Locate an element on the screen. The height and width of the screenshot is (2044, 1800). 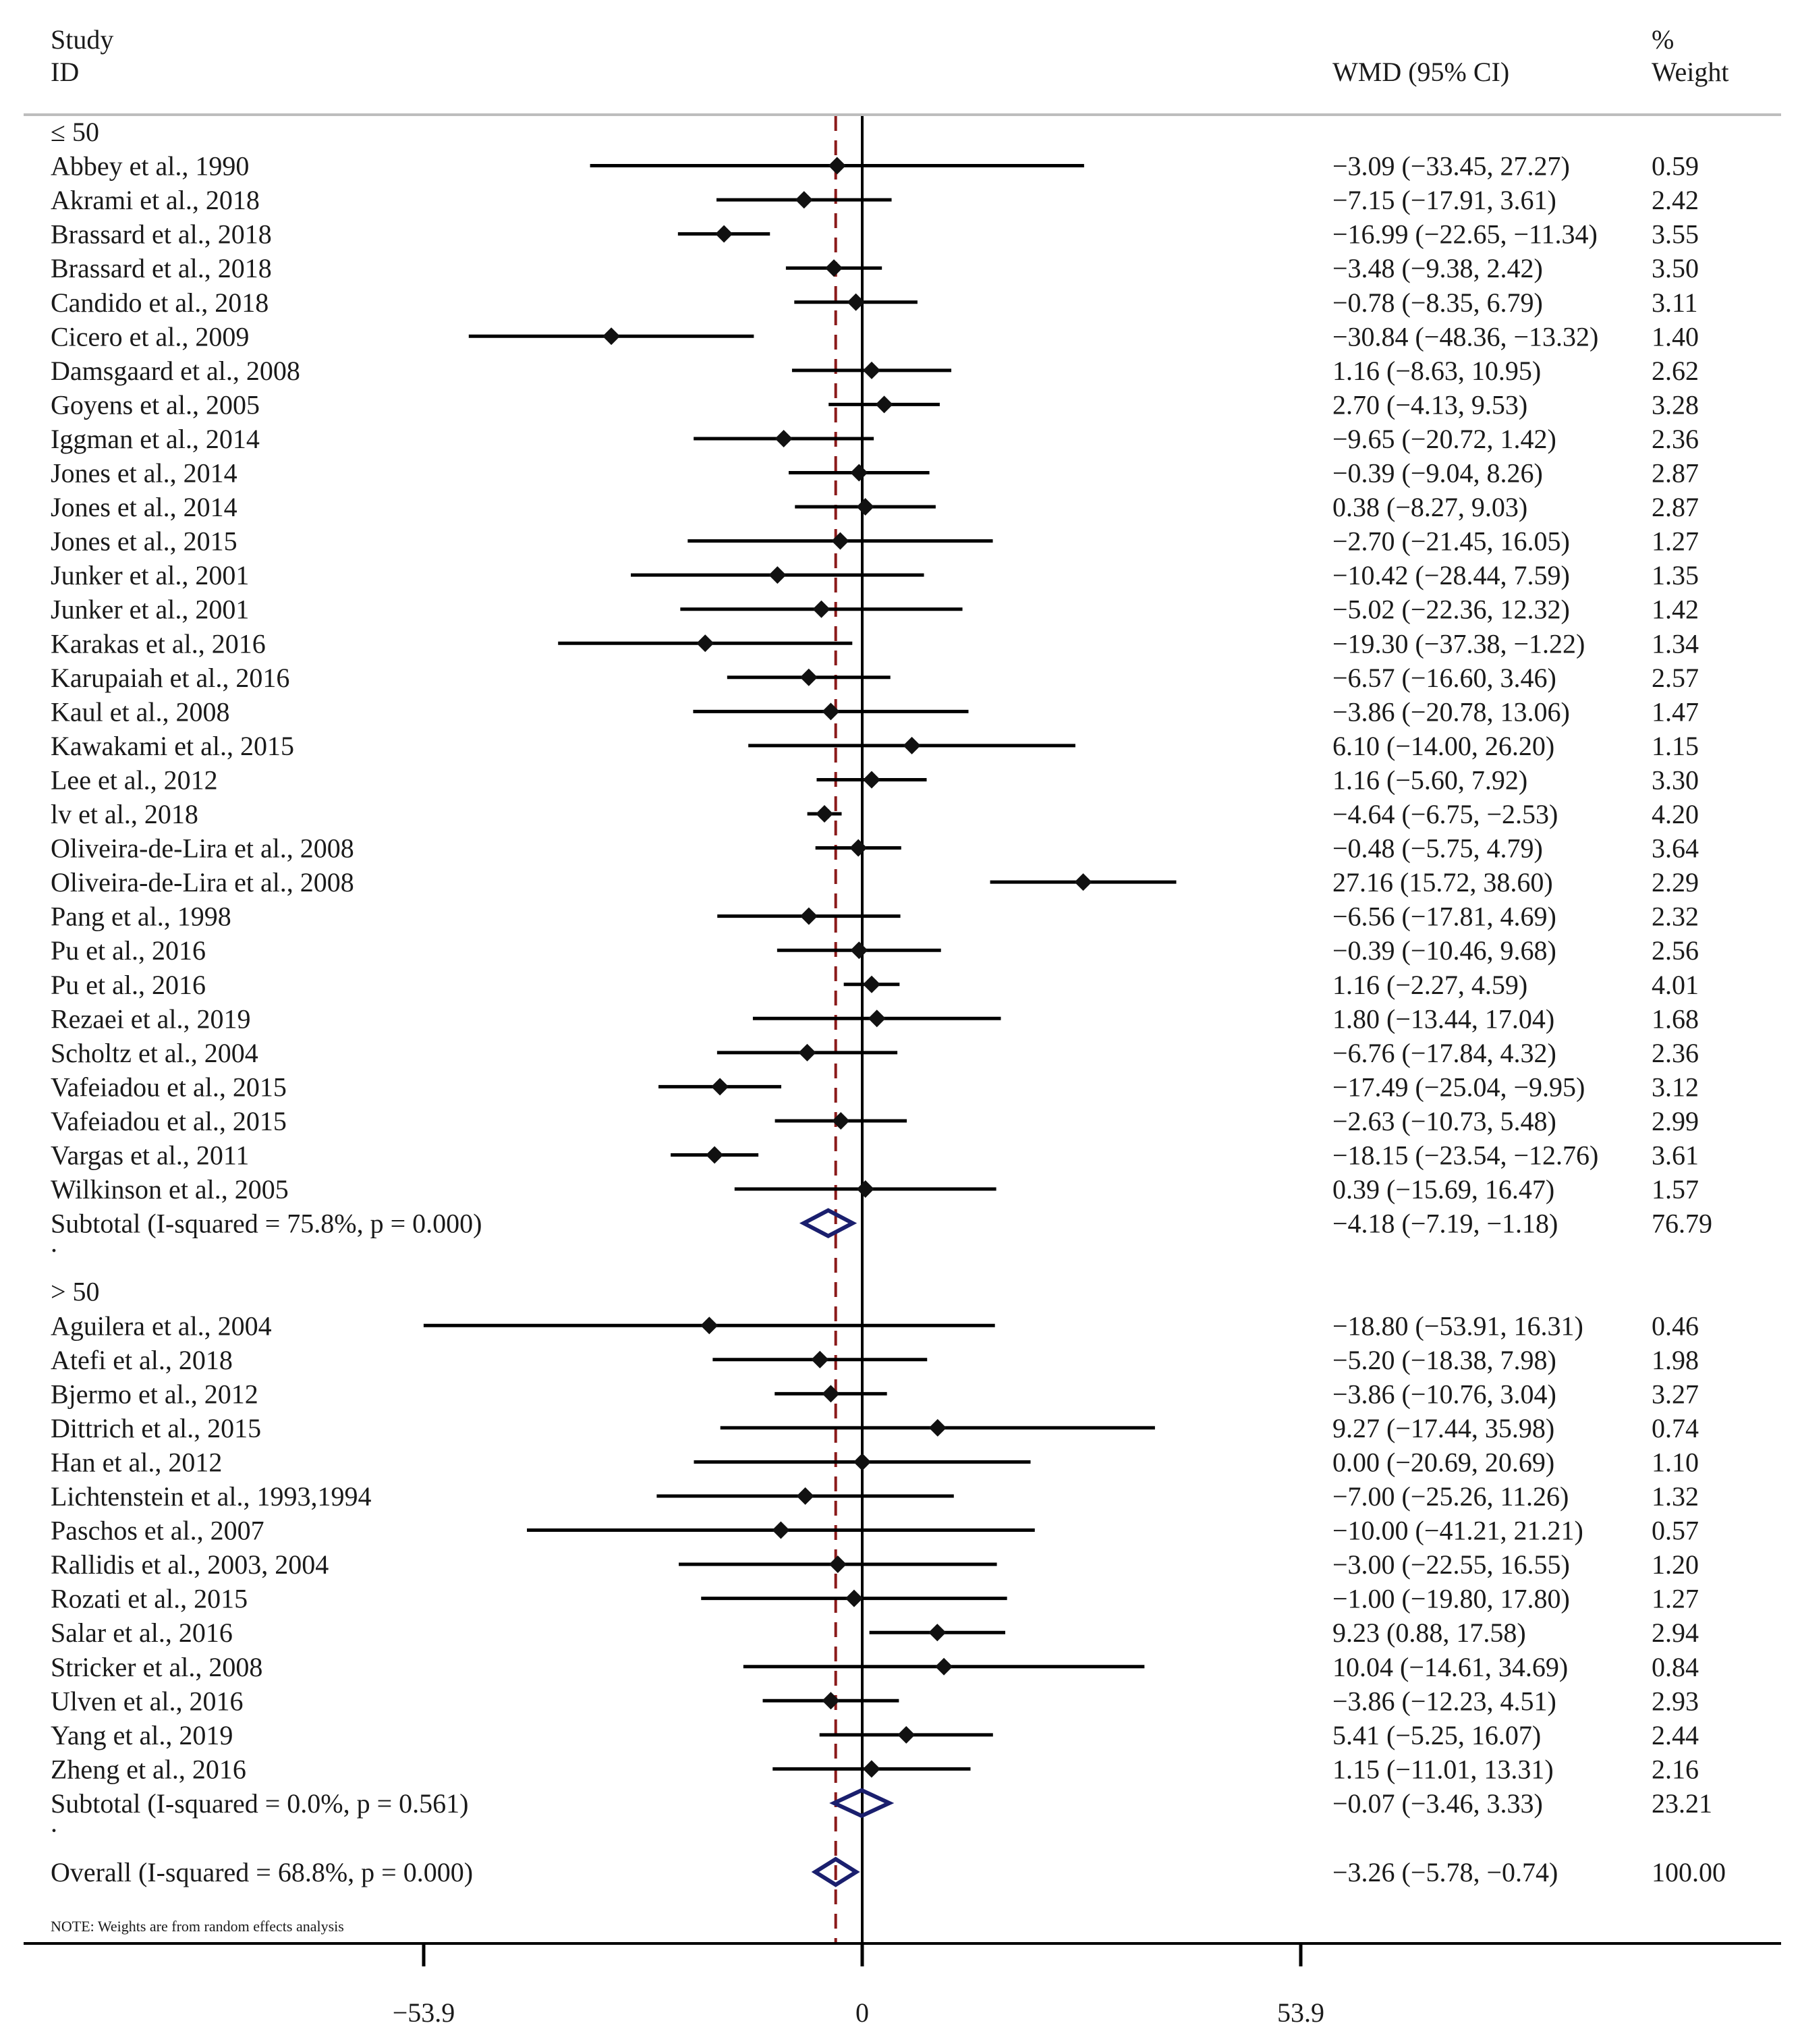
study-weight: 3.30 is located at coordinates (1676, 780).